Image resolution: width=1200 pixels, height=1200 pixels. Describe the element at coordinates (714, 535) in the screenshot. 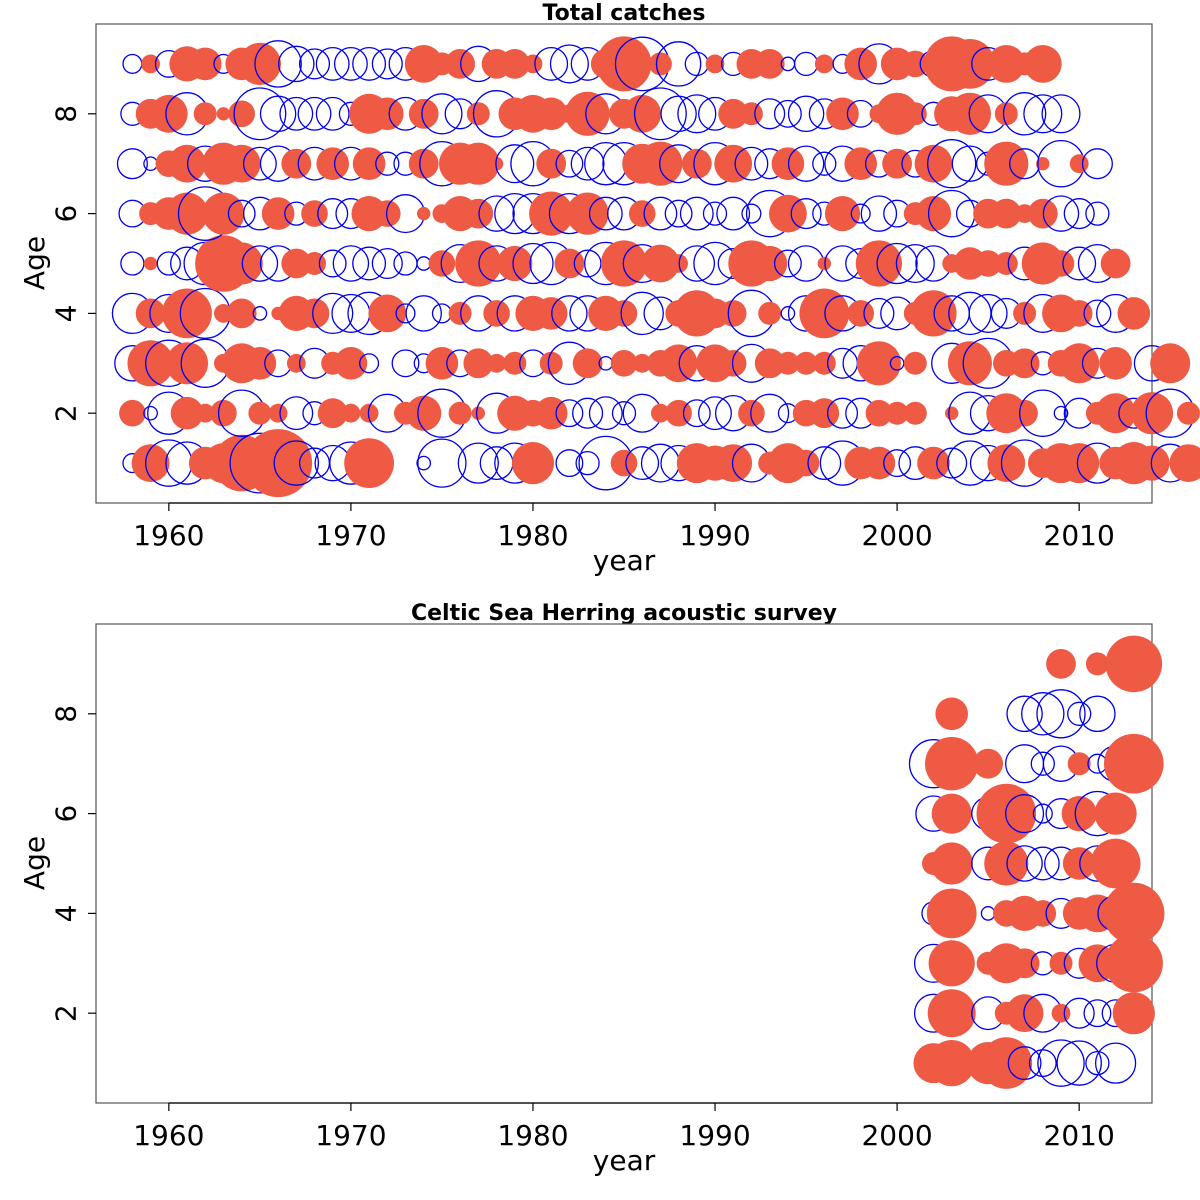

I see `x-tick-label: 1990` at that location.